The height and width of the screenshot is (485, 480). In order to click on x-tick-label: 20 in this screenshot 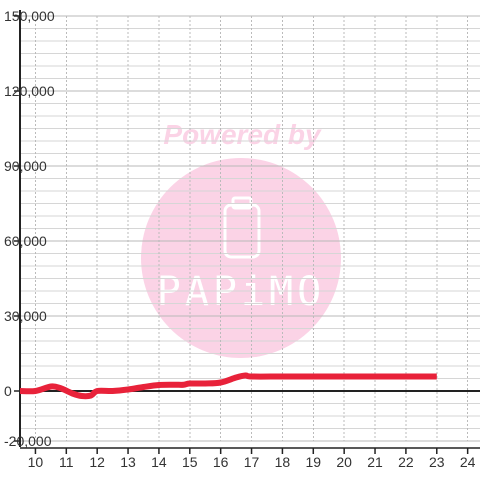, I will do `click(344, 462)`.